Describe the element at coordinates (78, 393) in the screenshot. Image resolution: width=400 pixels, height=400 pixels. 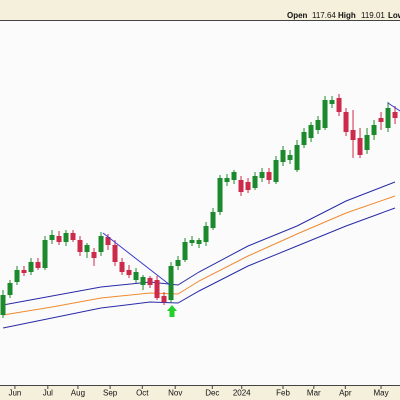
I see `x-tick-label: Aug` at that location.